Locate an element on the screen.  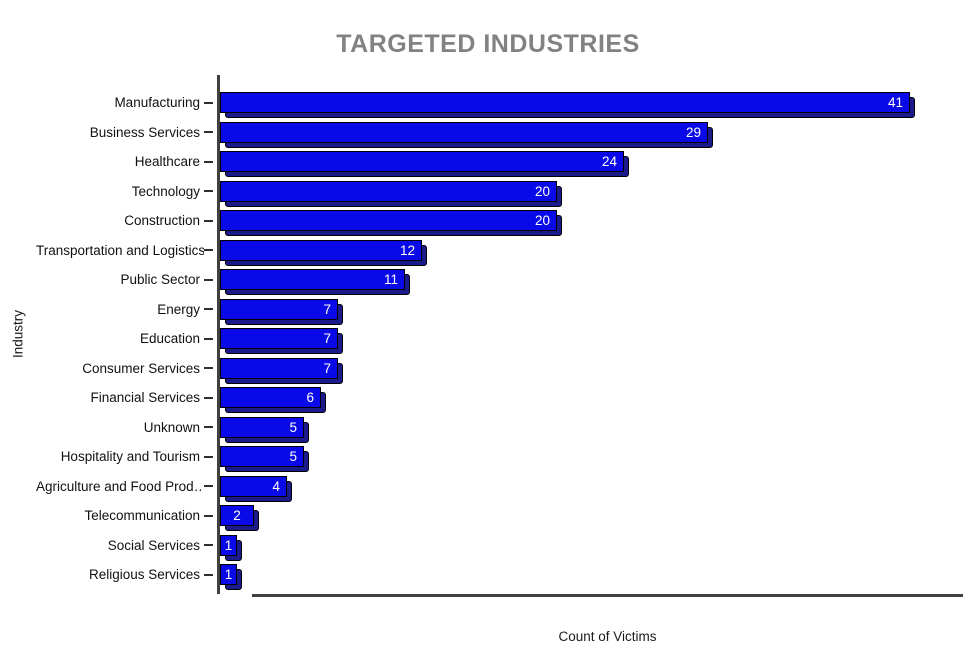
bar-value: 4 is located at coordinates (276, 486).